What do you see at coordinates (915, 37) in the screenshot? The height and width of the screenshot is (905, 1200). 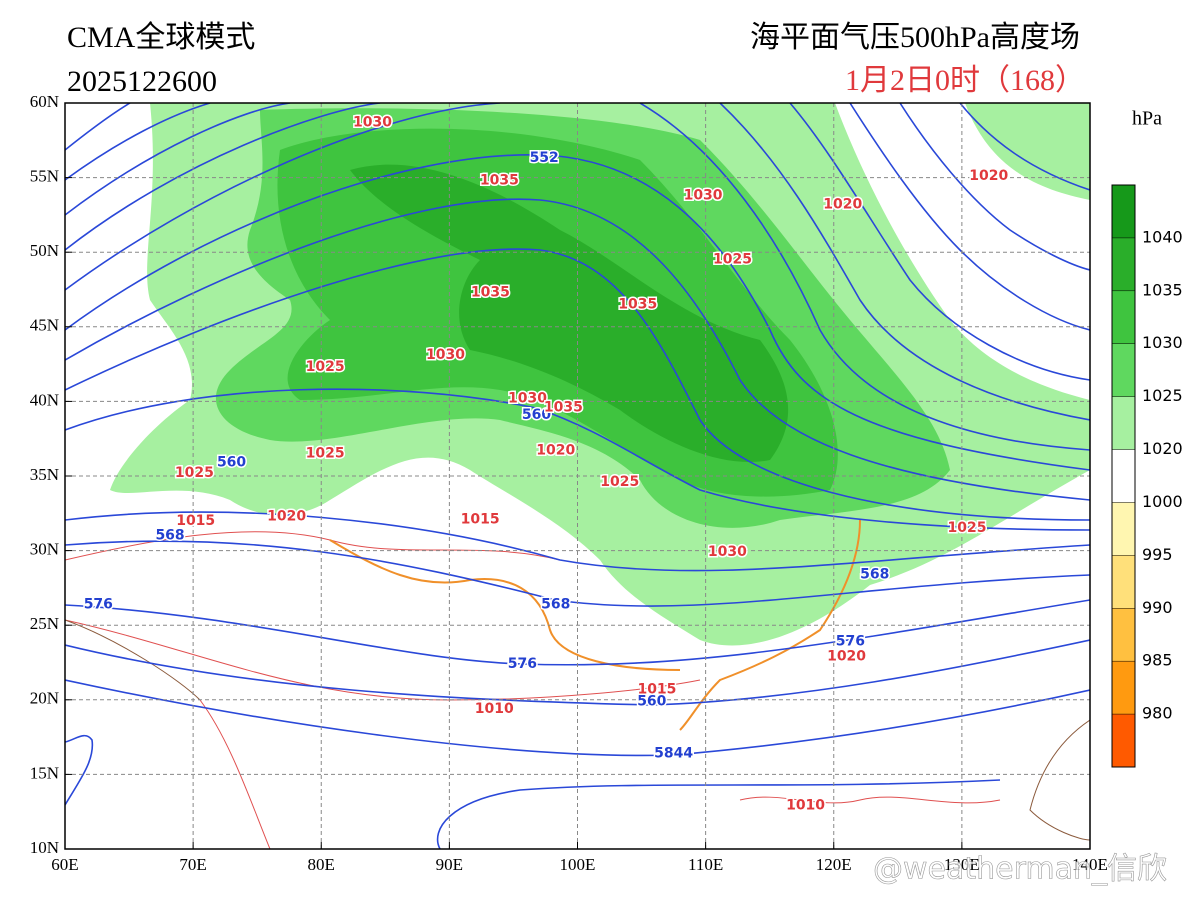 I see `map-title: 海平面气压500hPa高度场` at bounding box center [915, 37].